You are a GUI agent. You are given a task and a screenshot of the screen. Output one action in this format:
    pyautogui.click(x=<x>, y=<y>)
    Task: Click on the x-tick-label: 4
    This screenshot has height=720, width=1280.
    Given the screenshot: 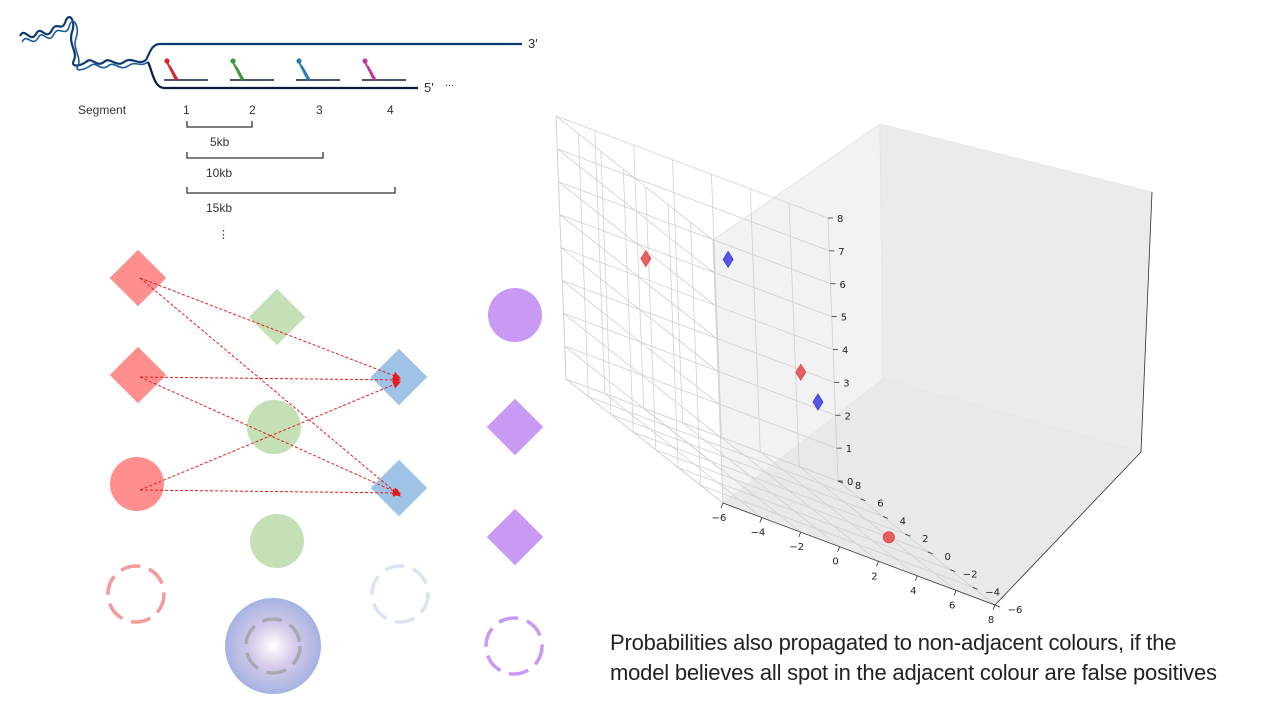 What is the action you would take?
    pyautogui.click(x=913, y=591)
    